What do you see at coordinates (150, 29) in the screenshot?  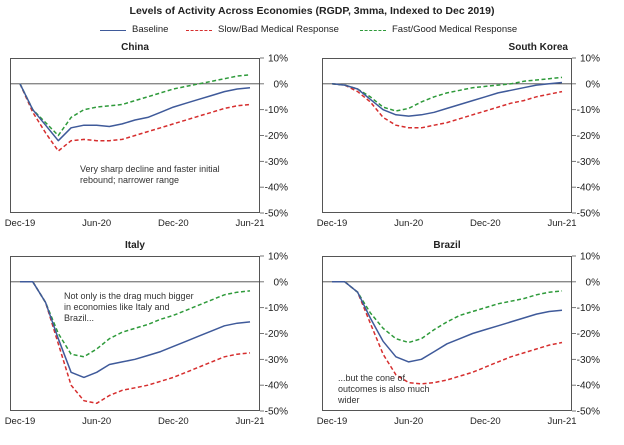 I see `legend-label-baseline: Baseline` at bounding box center [150, 29].